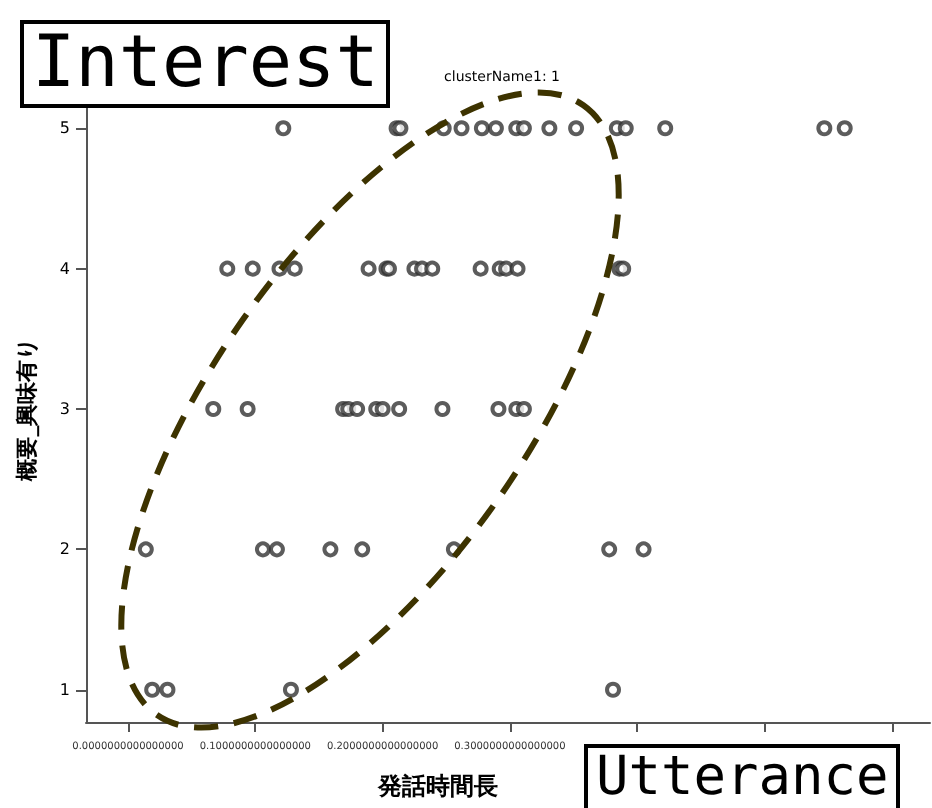  I want to click on y-tick-label: 2, so click(64, 549).